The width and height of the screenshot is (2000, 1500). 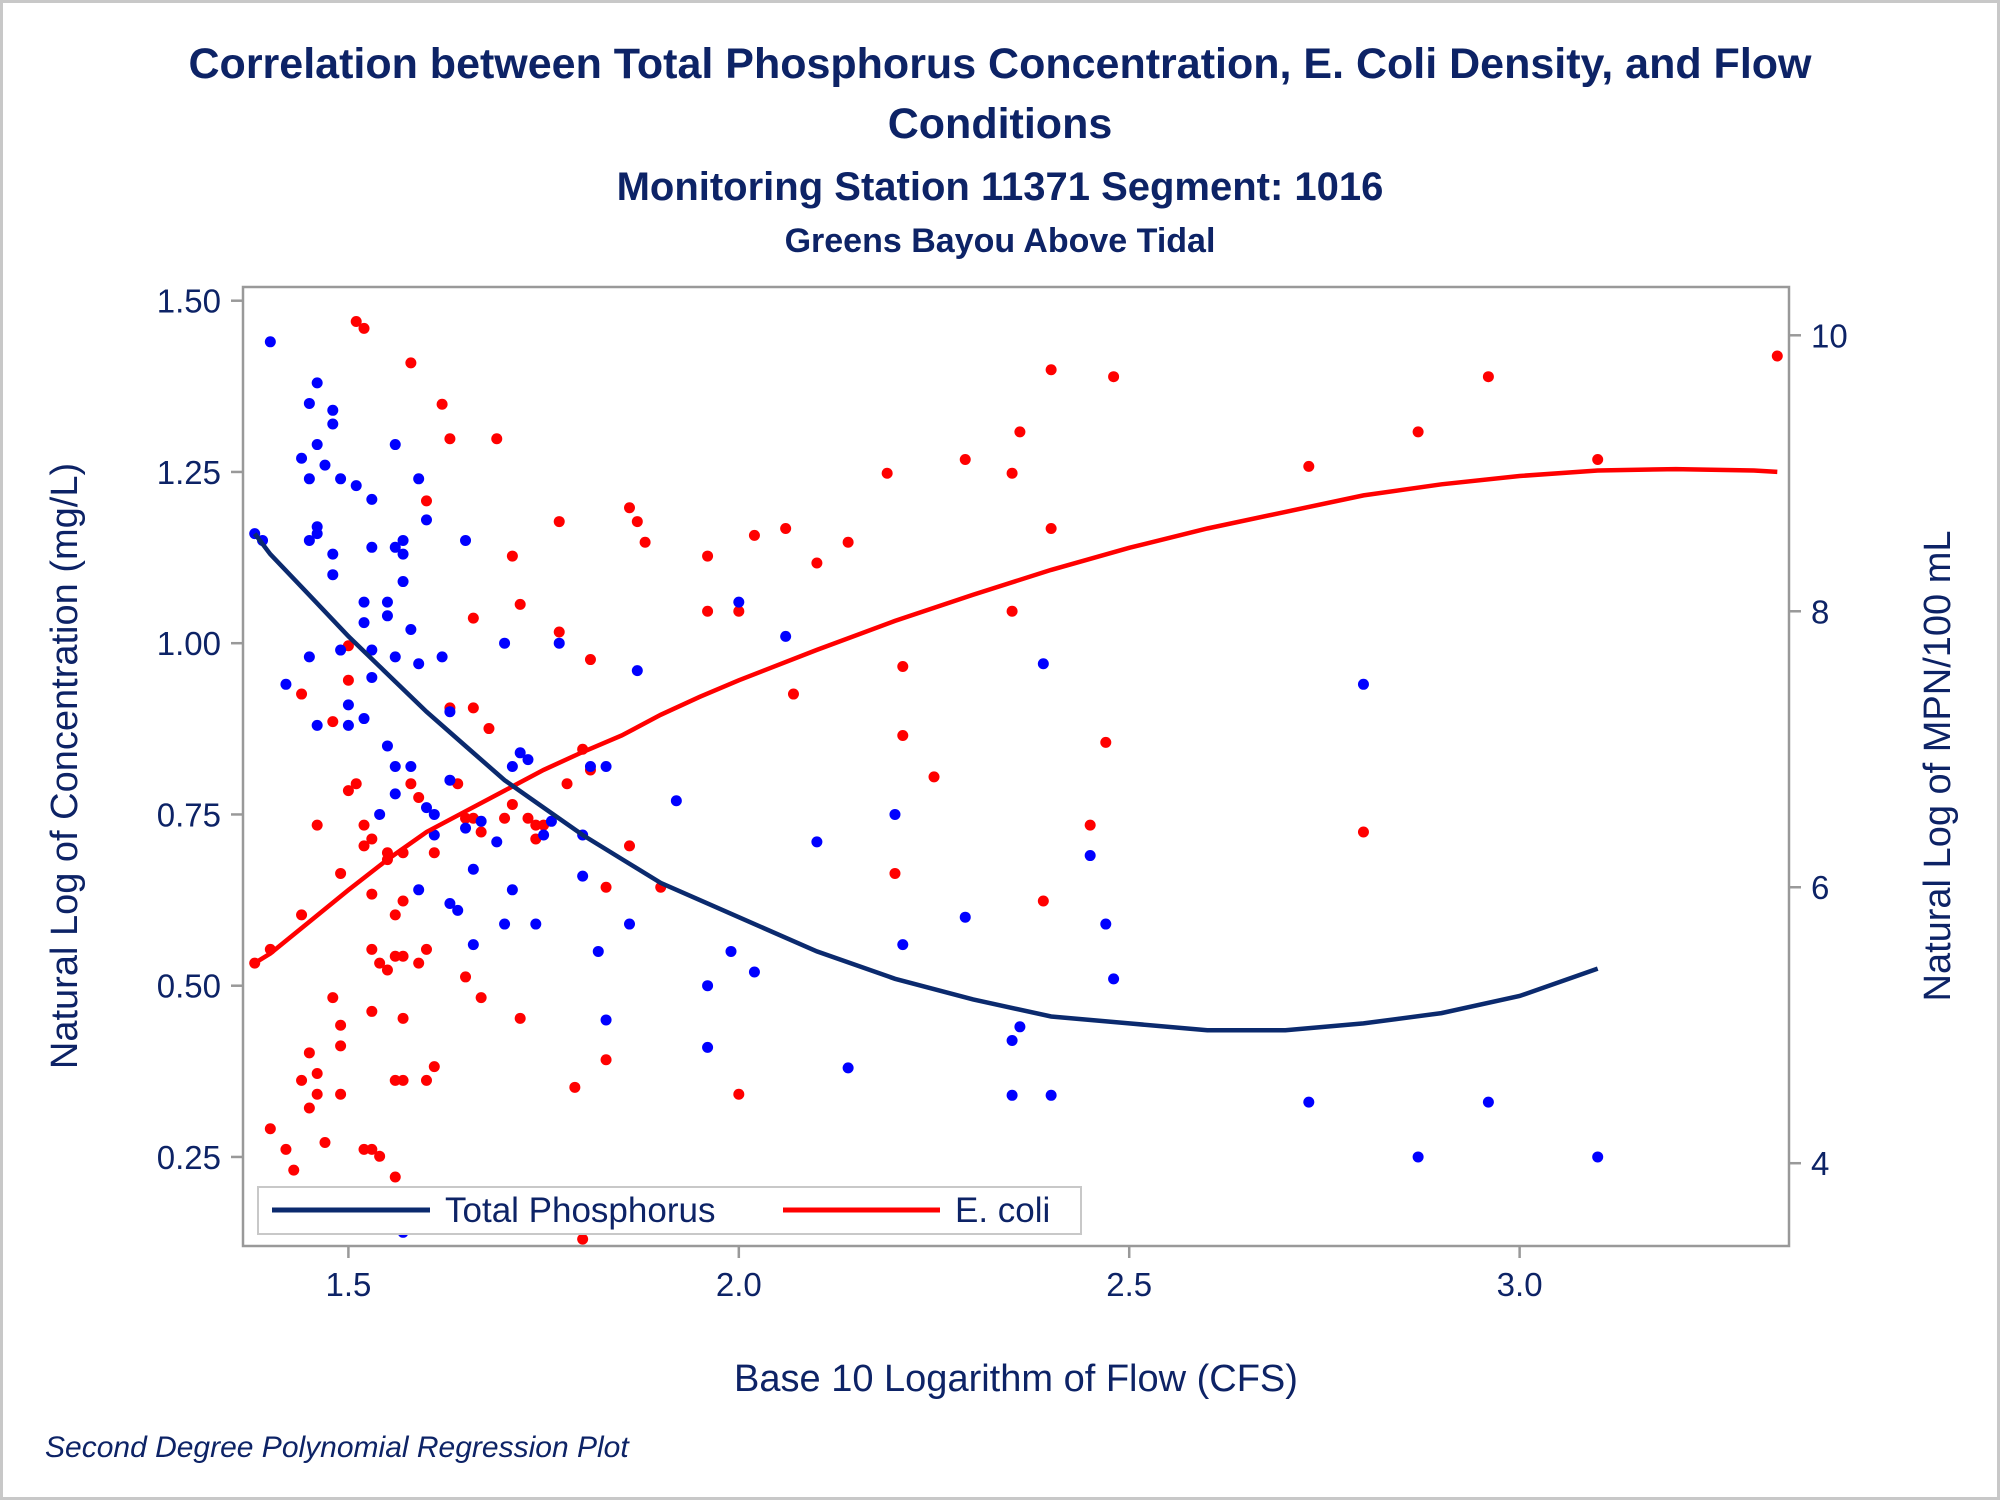 I want to click on x-tick-label: 1.5, so click(x=348, y=1284).